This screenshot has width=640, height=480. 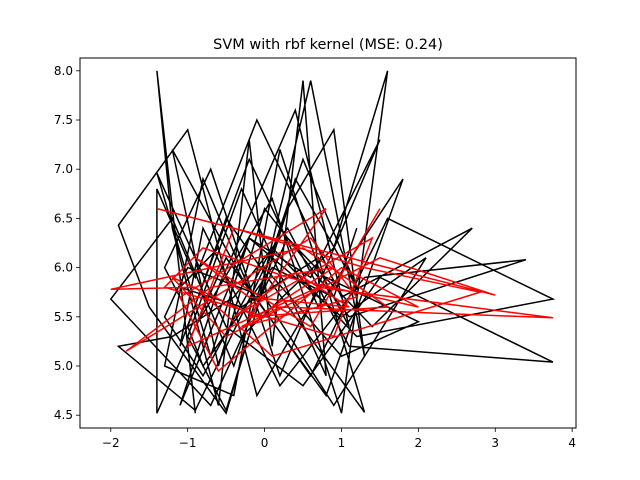 I want to click on x-tick-label: 3, so click(x=495, y=443).